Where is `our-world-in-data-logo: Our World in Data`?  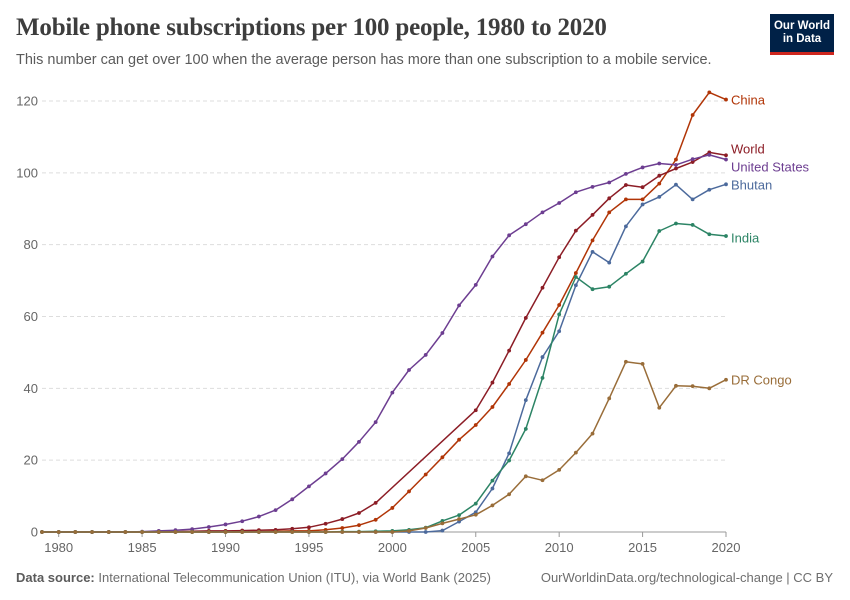 our-world-in-data-logo: Our World in Data is located at coordinates (802, 34).